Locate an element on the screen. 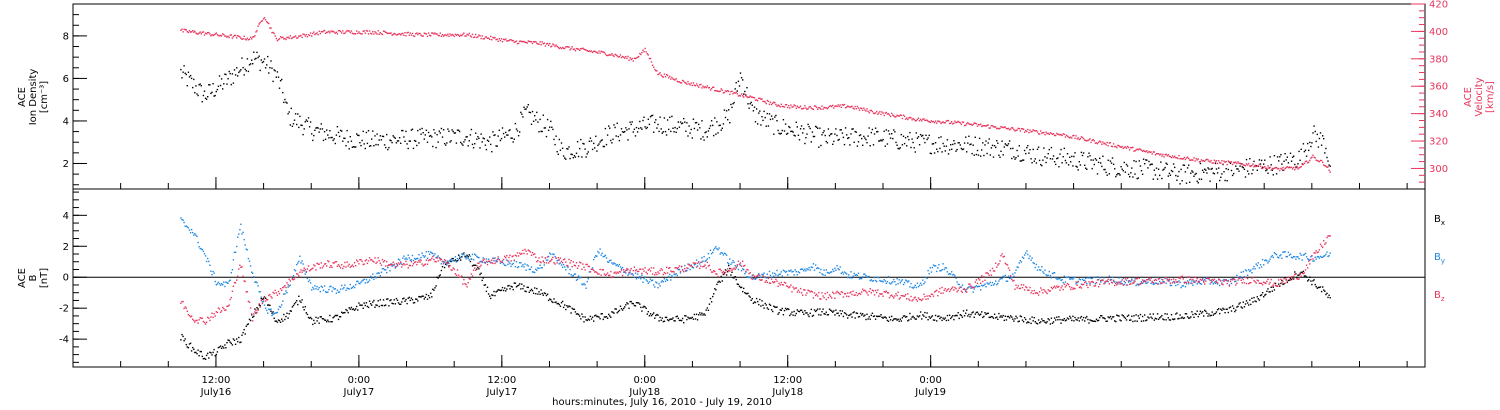 Image resolution: width=1500 pixels, height=410 pixels. field-axis-label-line3: [nT] is located at coordinates (44, 278).